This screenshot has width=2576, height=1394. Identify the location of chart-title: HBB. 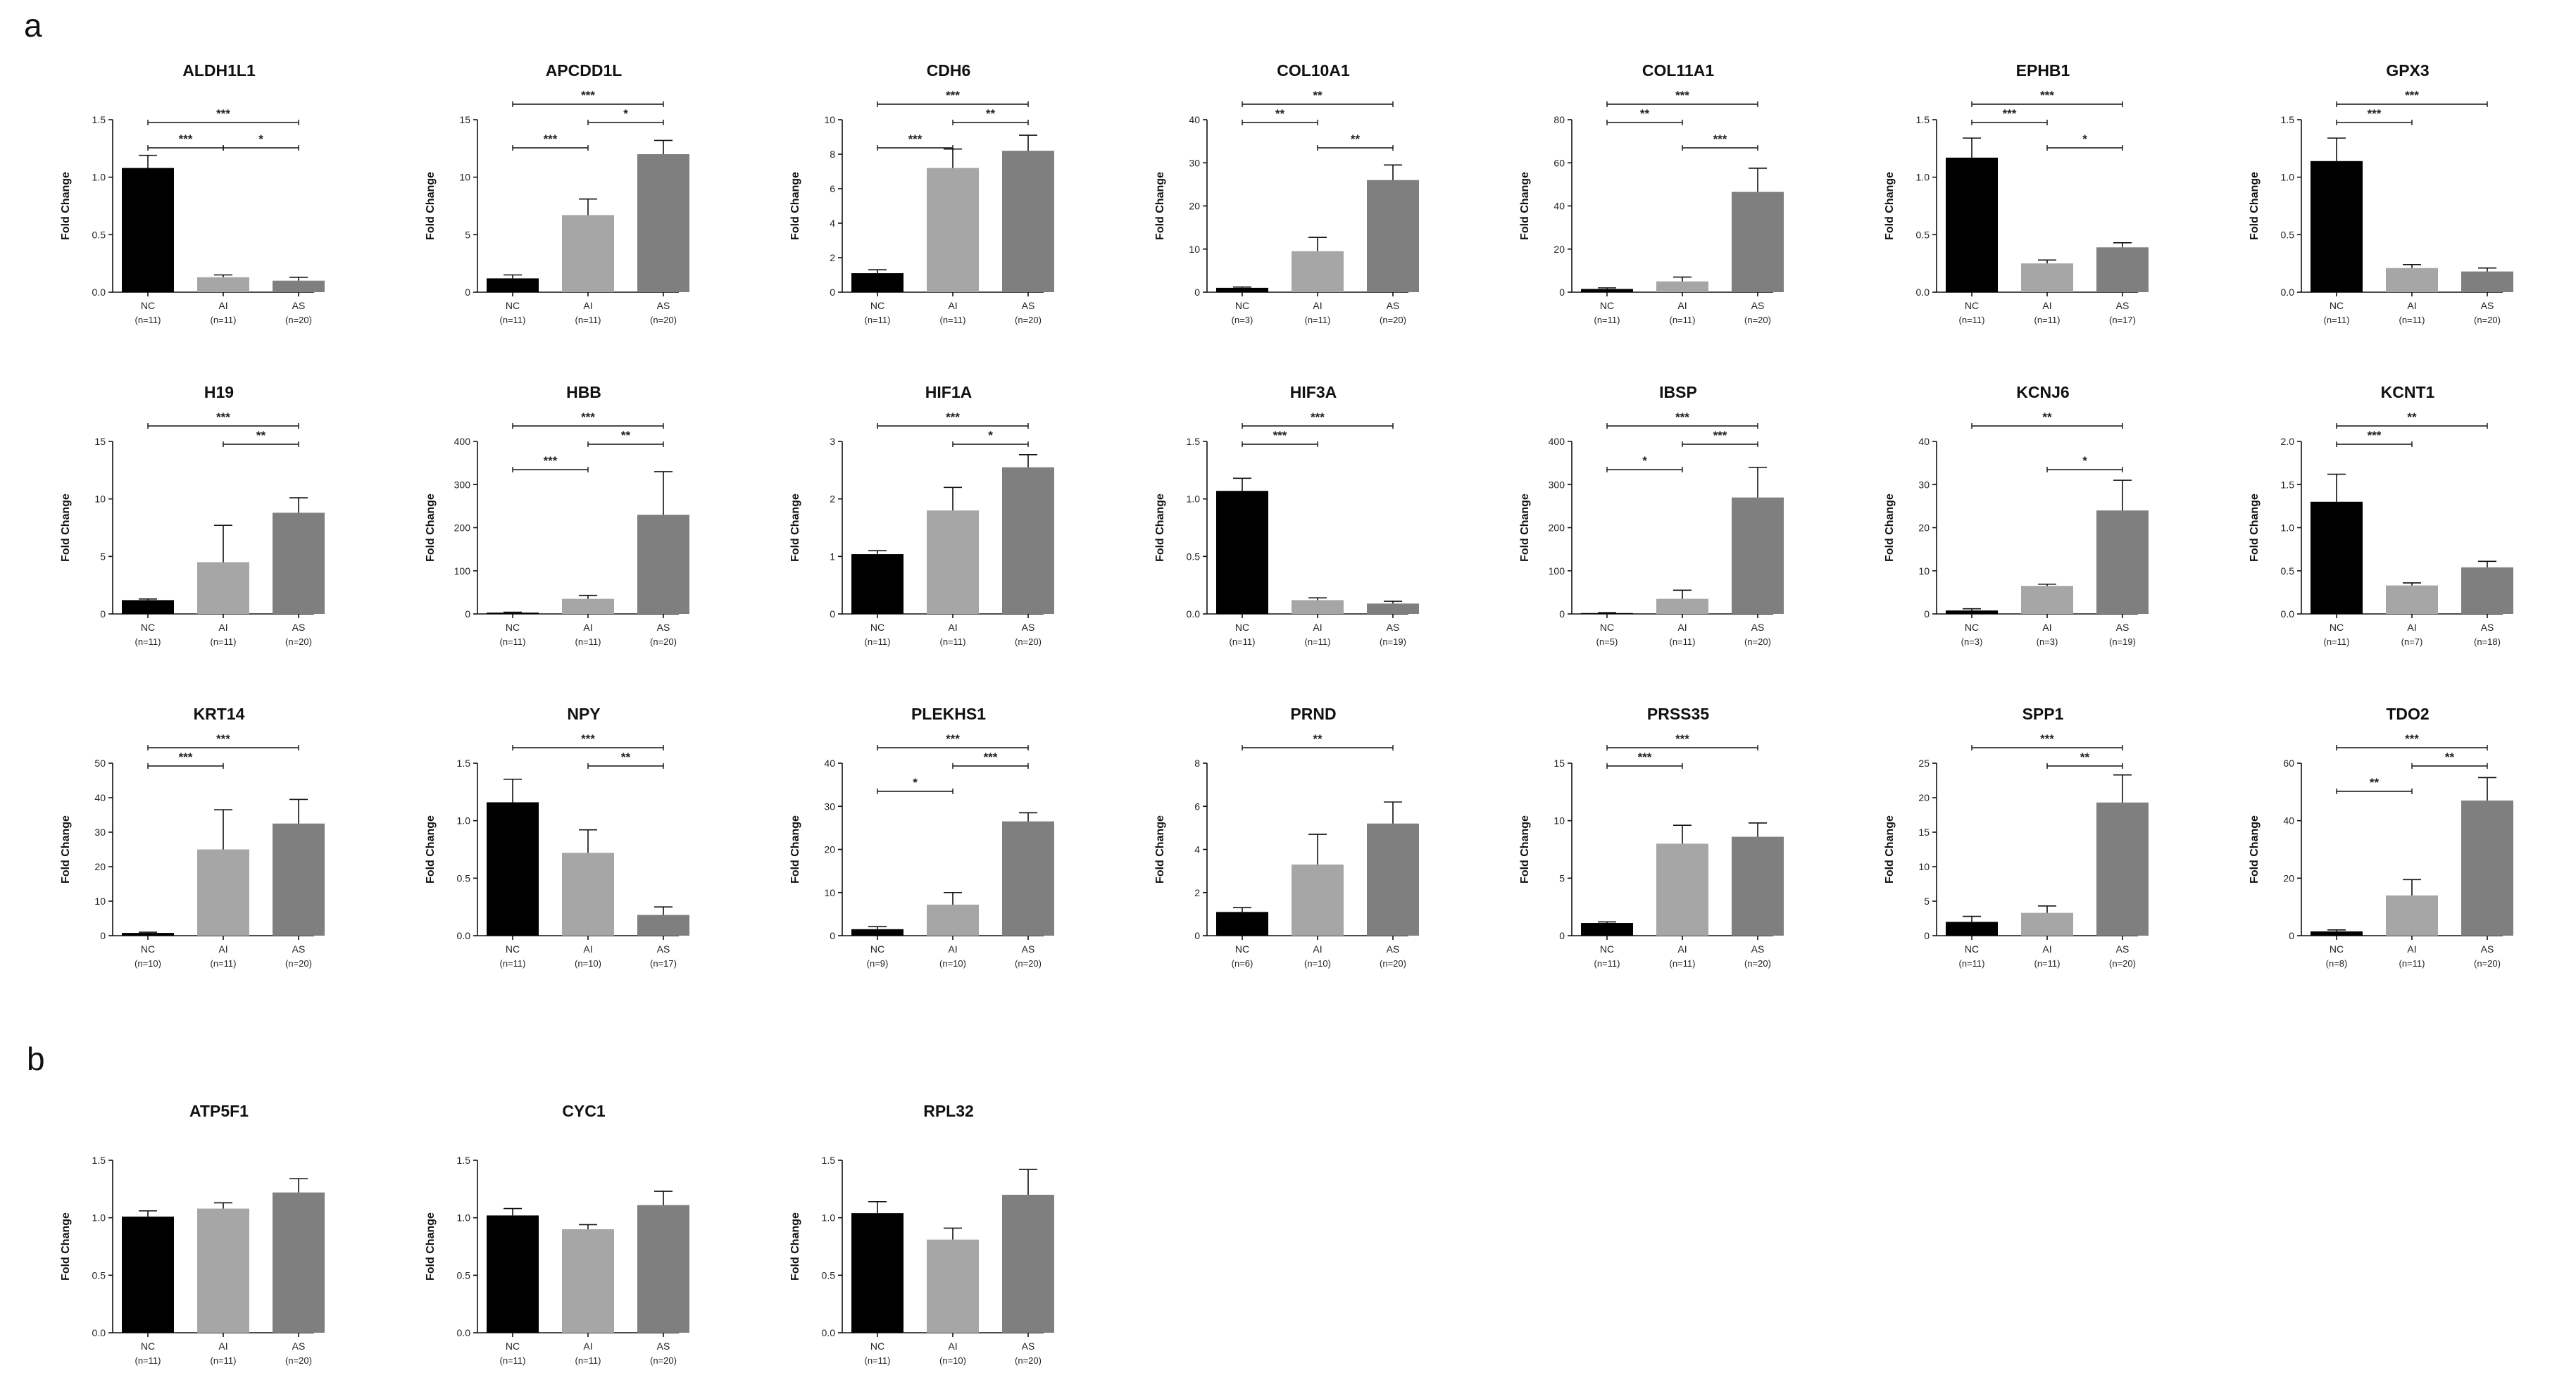
(583, 392).